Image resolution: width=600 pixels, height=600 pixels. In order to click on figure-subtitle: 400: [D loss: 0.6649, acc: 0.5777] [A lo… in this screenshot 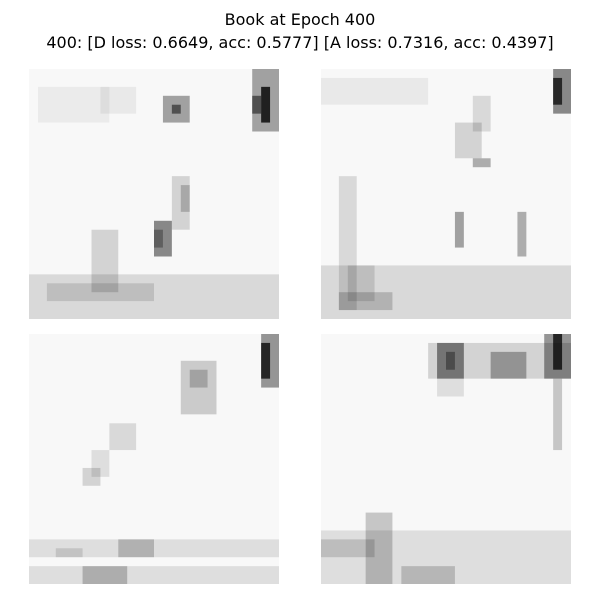, I will do `click(299, 42)`.